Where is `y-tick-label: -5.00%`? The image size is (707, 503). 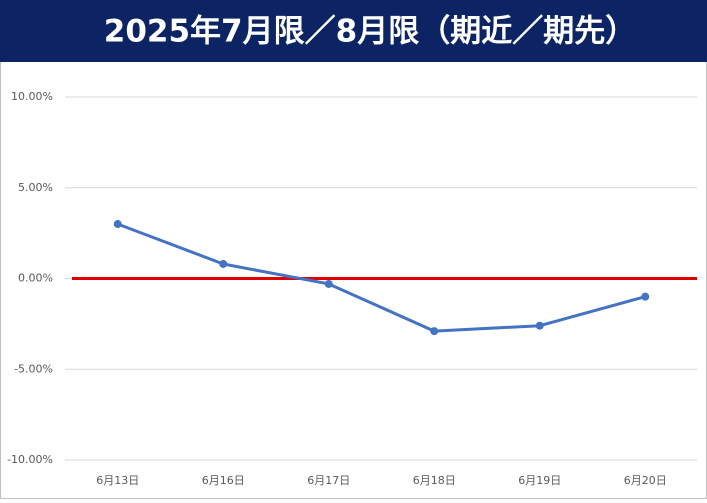 y-tick-label: -5.00% is located at coordinates (33, 368).